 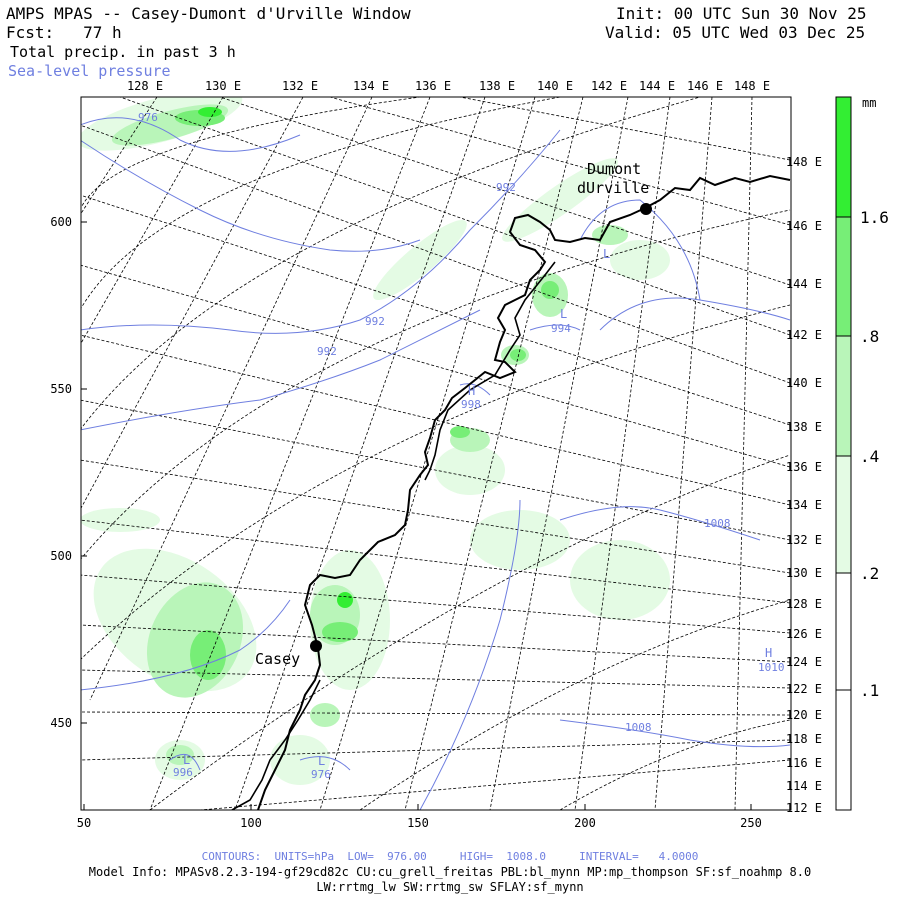 What do you see at coordinates (123, 52) in the screenshot?
I see `field-name: Total precip. in past 3 h` at bounding box center [123, 52].